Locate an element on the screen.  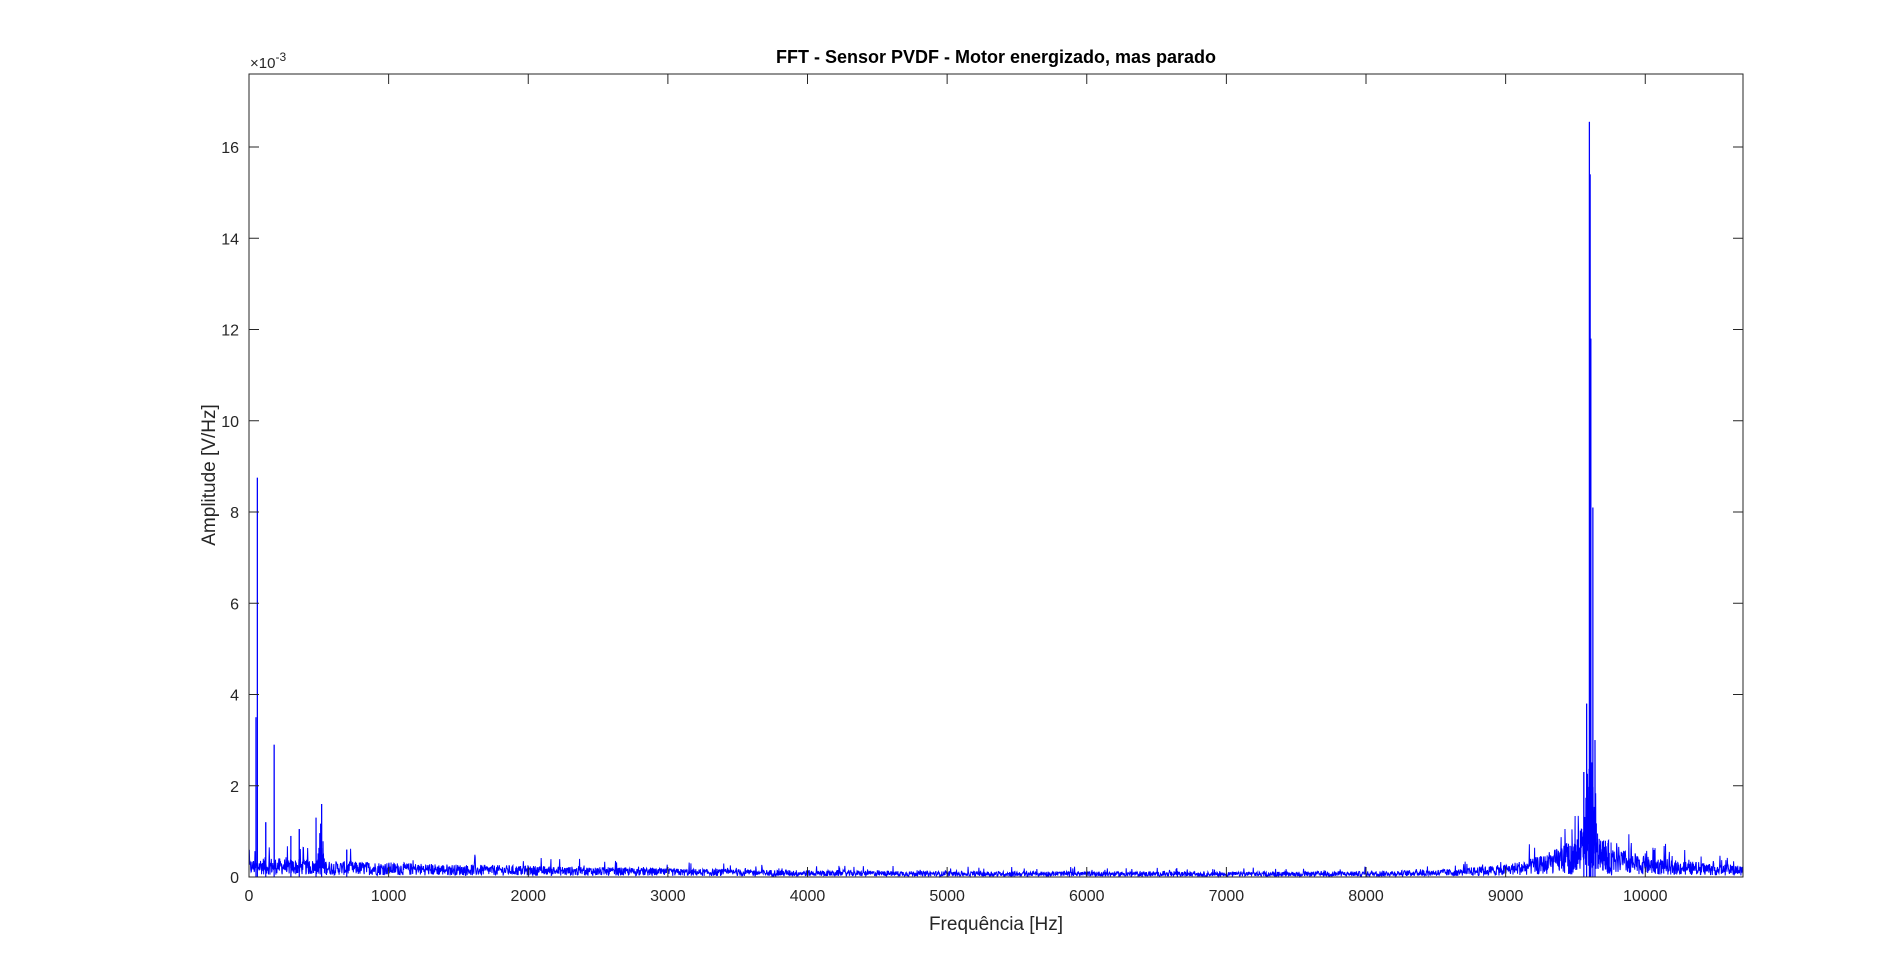
x-tick-label: 1000 is located at coordinates (389, 896).